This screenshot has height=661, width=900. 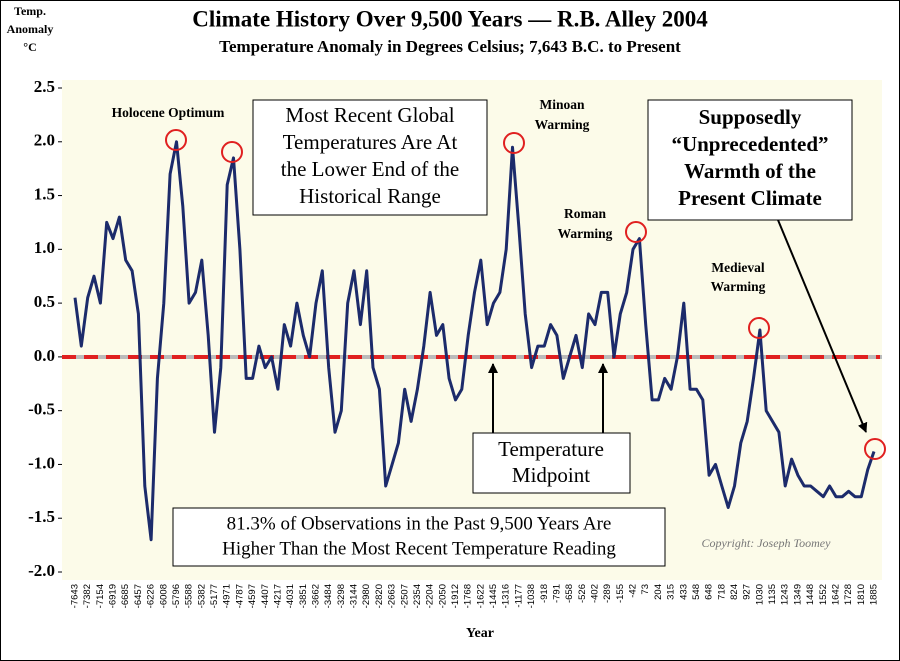 What do you see at coordinates (750, 171) in the screenshot?
I see `annotation: Warmth of the` at bounding box center [750, 171].